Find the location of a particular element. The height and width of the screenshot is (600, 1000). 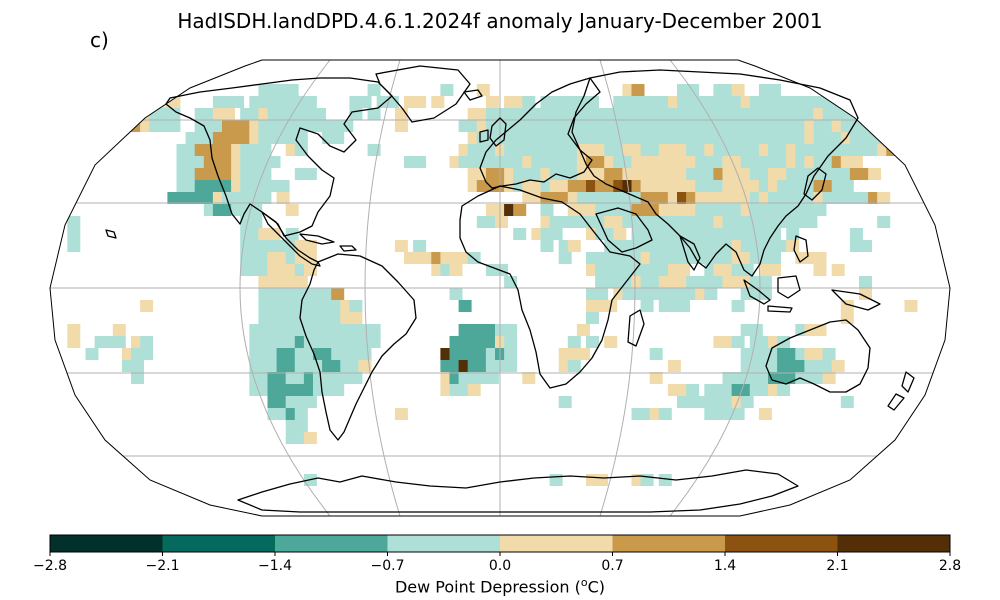

arabia-coast is located at coordinates (624, 230).